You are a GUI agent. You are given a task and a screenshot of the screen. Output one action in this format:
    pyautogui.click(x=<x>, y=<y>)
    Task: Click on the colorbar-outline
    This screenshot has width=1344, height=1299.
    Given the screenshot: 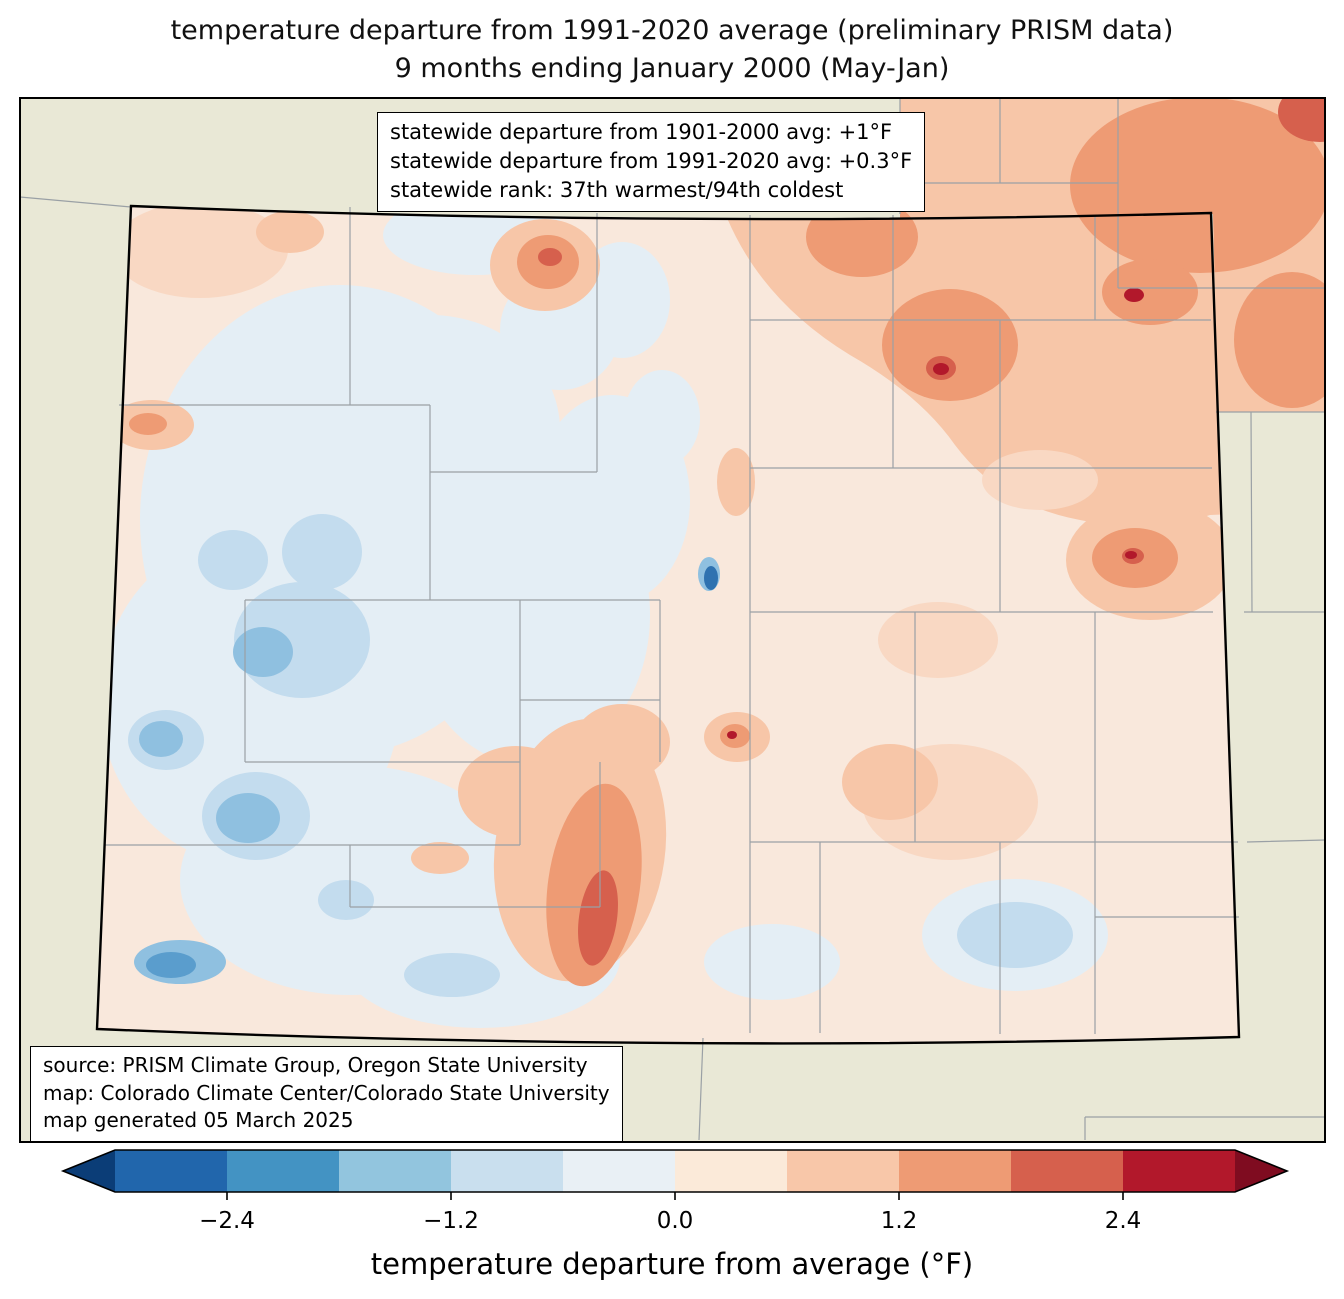 What is the action you would take?
    pyautogui.click(x=675, y=1171)
    